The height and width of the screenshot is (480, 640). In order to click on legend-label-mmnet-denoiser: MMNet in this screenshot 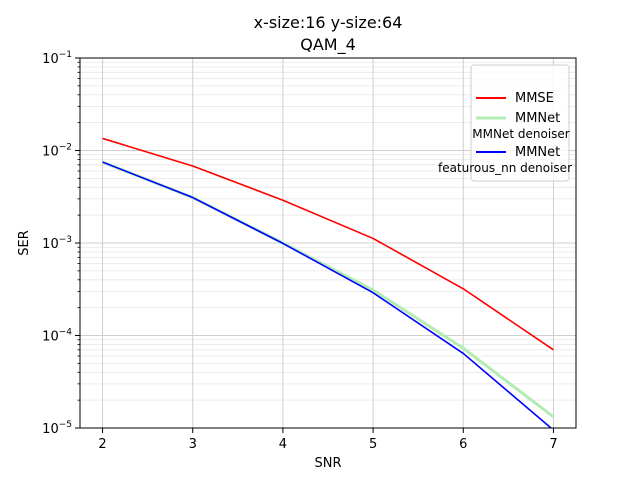, I will do `click(537, 118)`.